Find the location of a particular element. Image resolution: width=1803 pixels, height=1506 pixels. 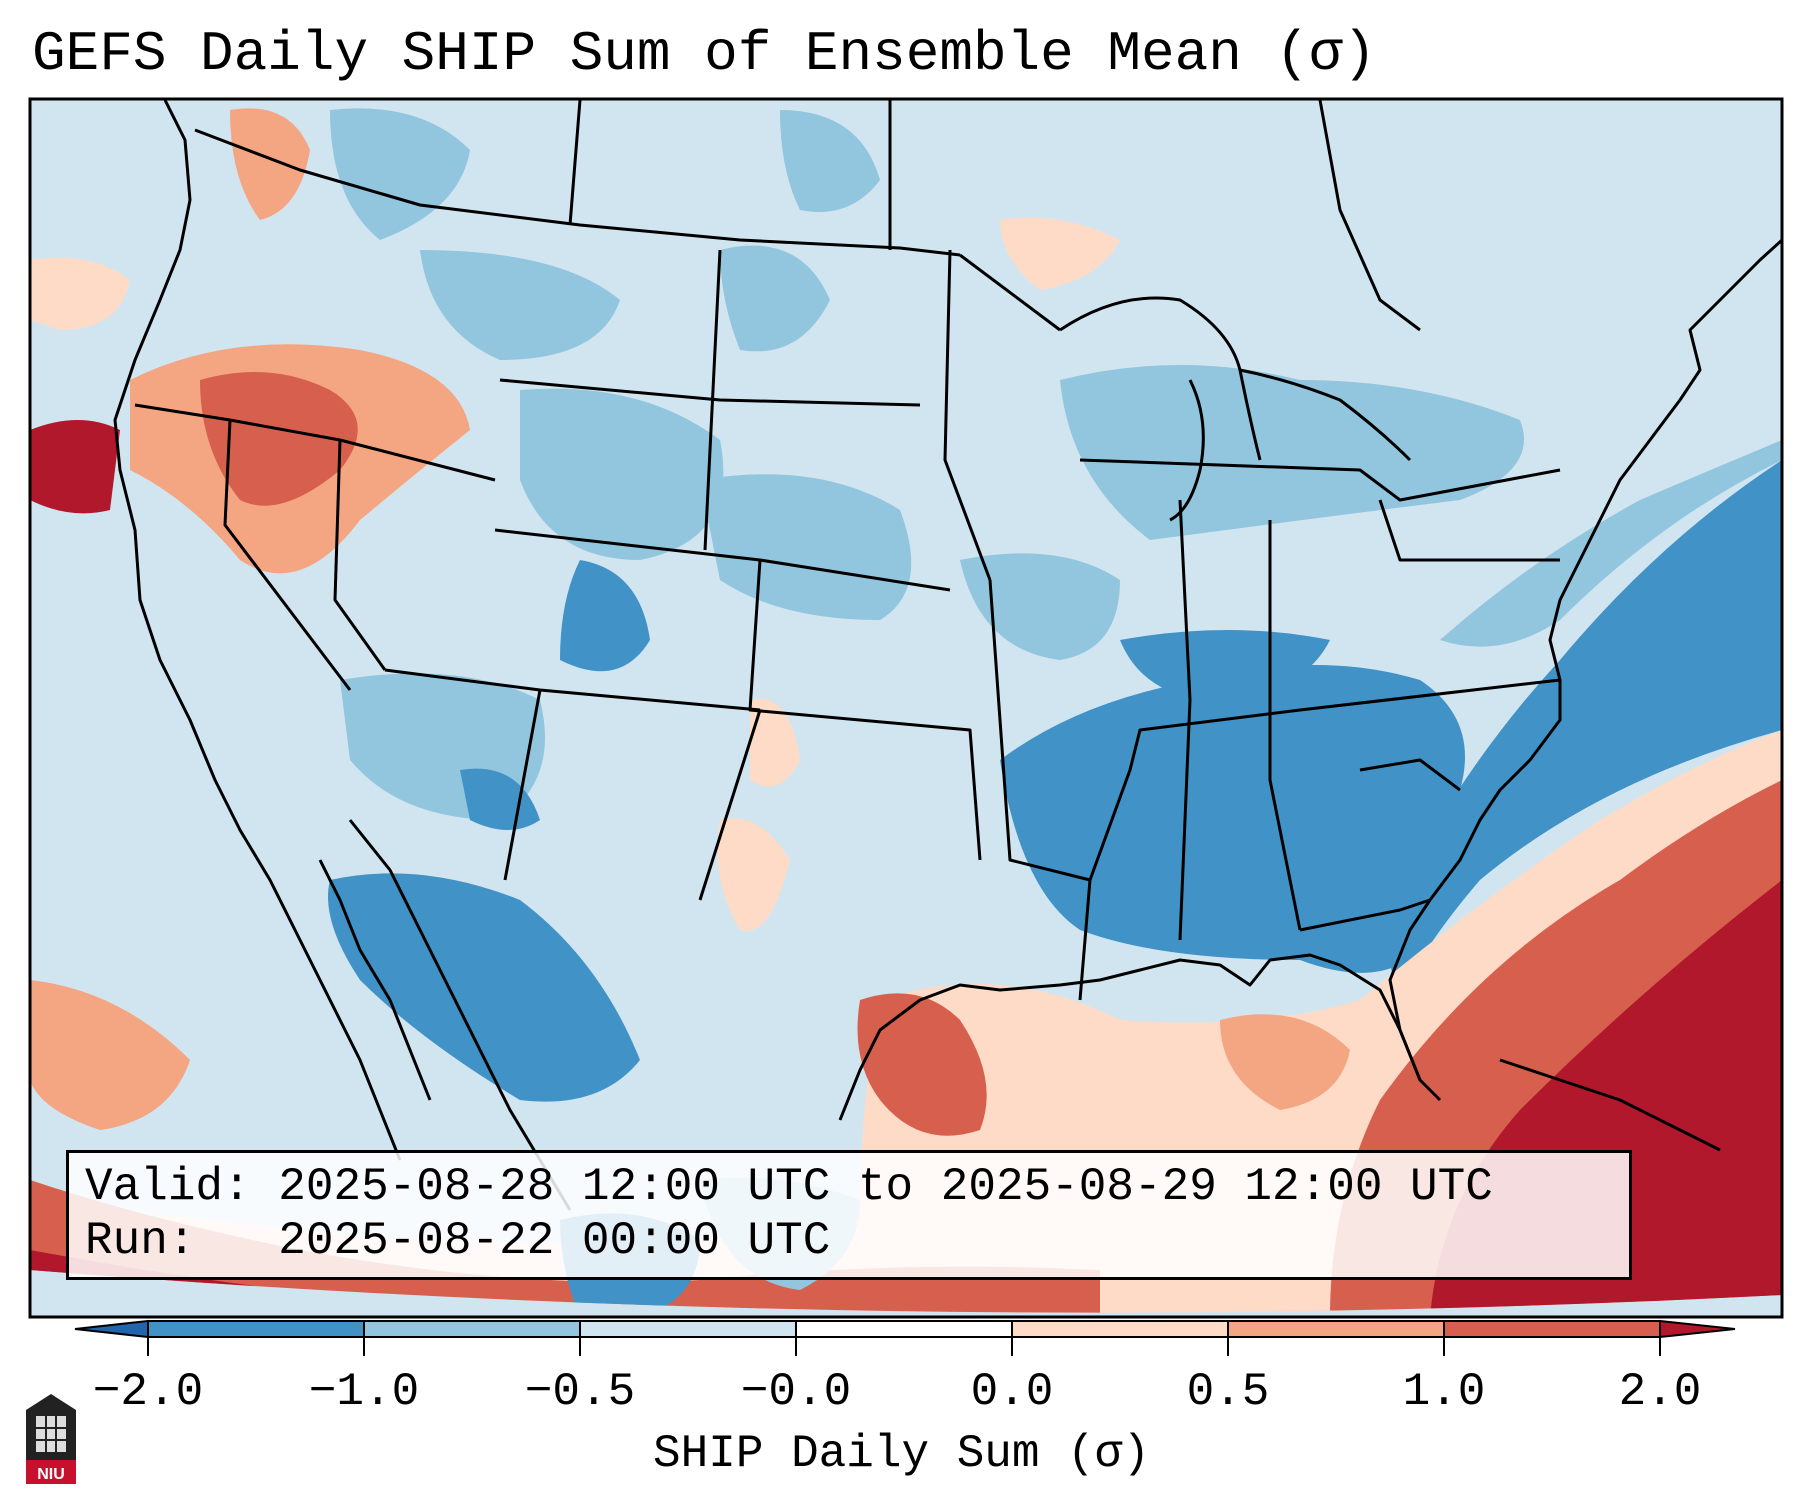

colorbar-tick-label: 0.5 is located at coordinates (1228, 1392).